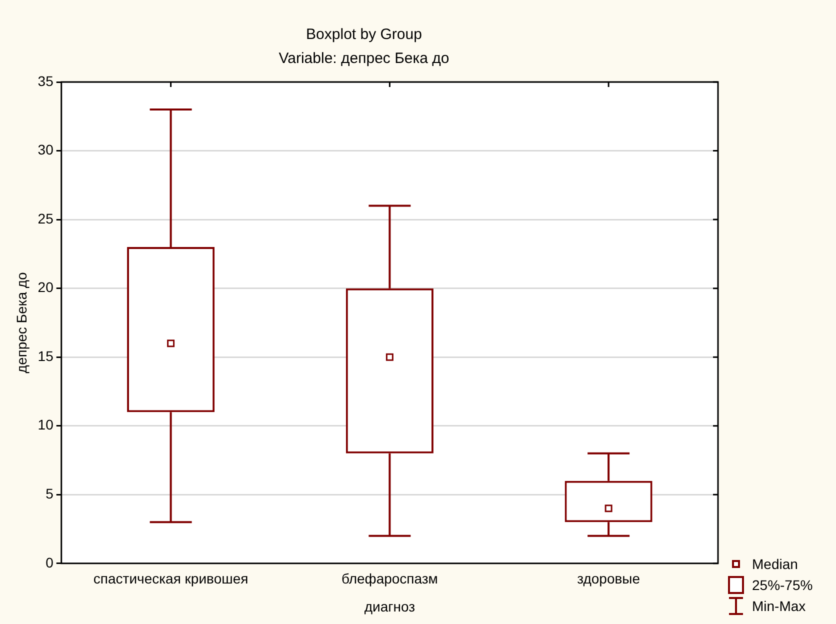  What do you see at coordinates (50, 562) in the screenshot?
I see `y-tick-label: 0` at bounding box center [50, 562].